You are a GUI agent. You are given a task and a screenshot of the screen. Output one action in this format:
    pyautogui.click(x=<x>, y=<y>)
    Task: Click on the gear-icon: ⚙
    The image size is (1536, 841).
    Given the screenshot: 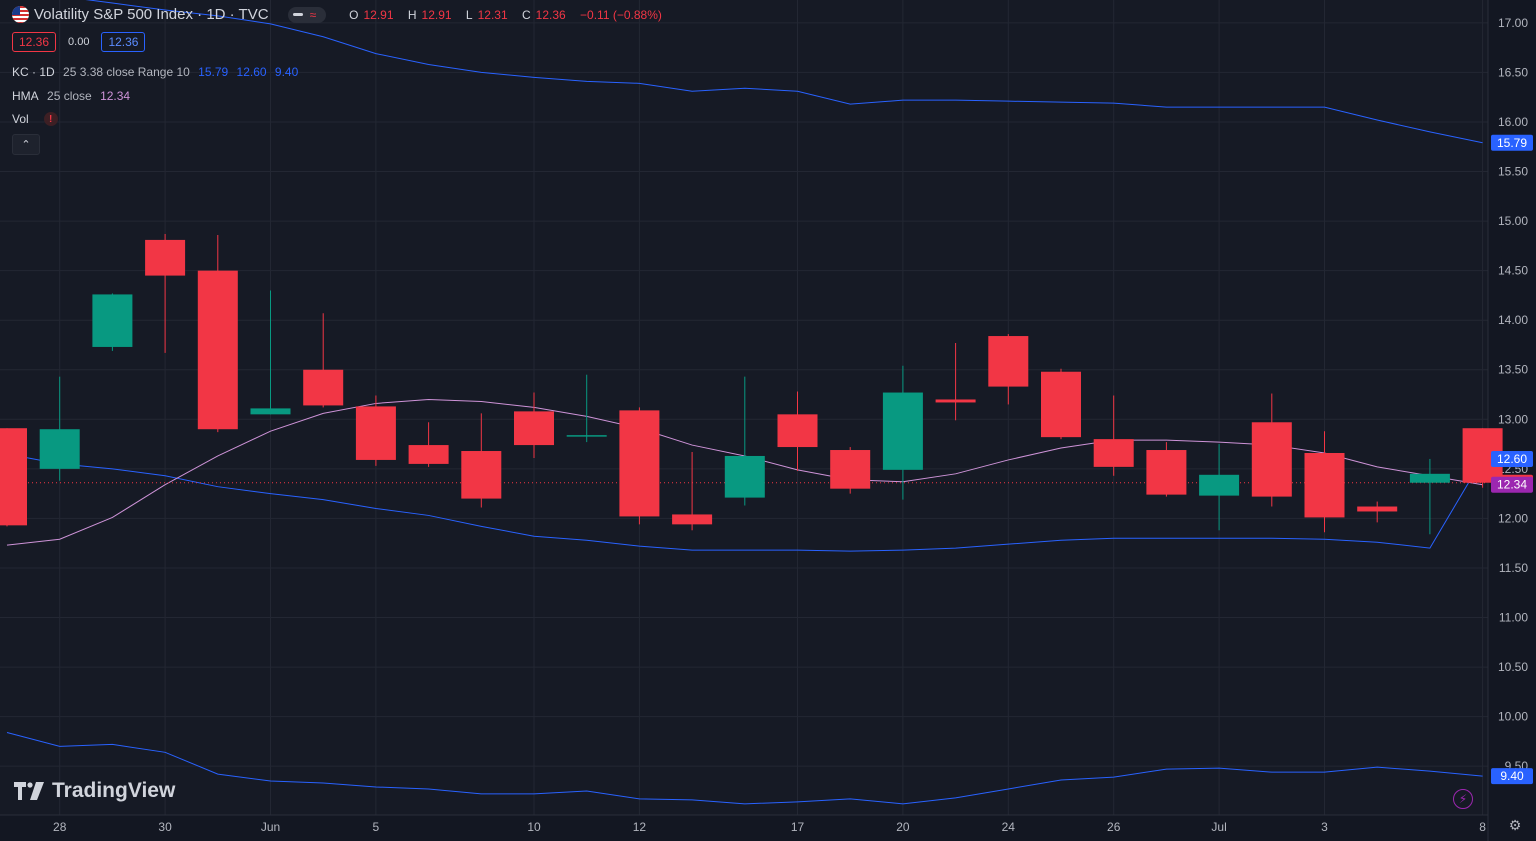 What is the action you would take?
    pyautogui.click(x=1515, y=824)
    